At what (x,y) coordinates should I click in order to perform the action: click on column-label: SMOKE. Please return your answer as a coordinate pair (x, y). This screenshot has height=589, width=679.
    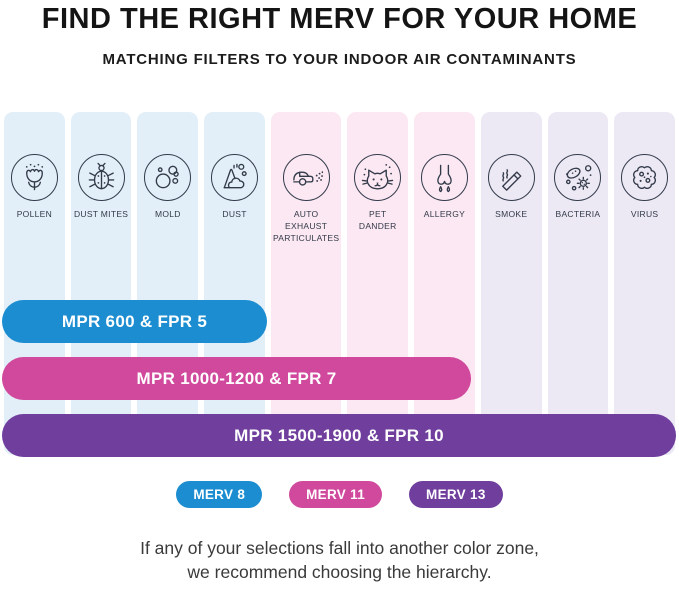
    Looking at the image, I should click on (511, 214).